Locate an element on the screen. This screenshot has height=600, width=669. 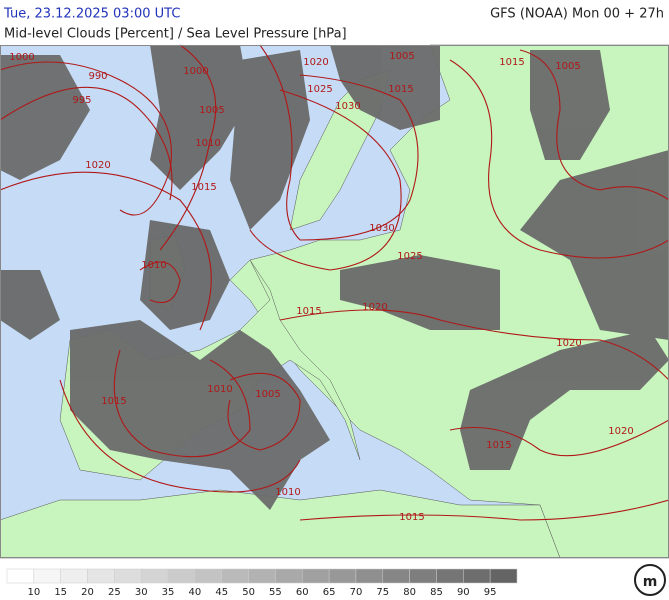
valid-time: Tue, 23.12.2025 03:00 UTC is located at coordinates (91, 14).